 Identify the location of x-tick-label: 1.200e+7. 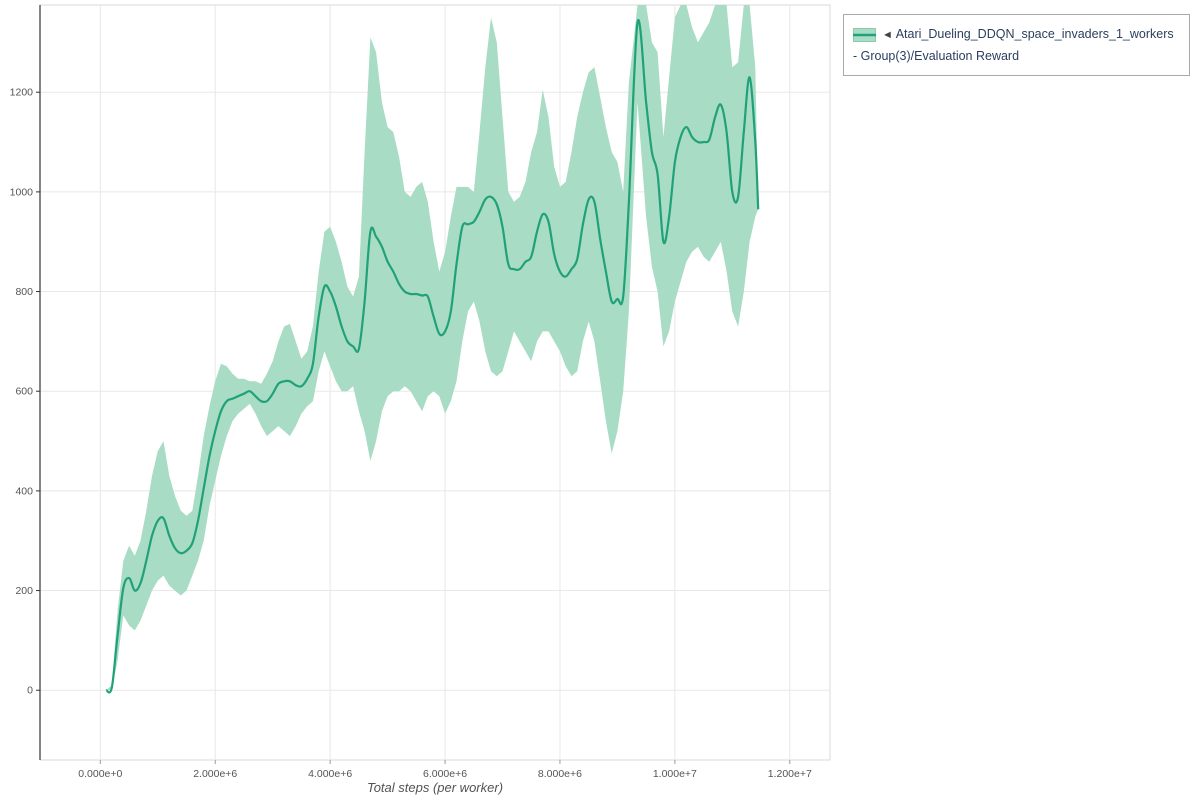
(790, 774).